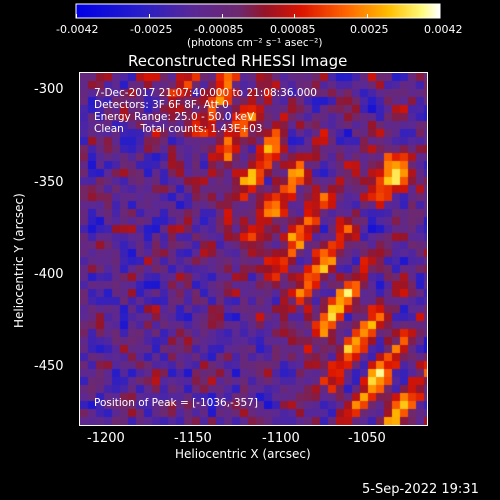 This screenshot has height=500, width=500. Describe the element at coordinates (176, 403) in the screenshot. I see `overlay-peak-position: Position of Peak = [-1036,-357]` at that location.